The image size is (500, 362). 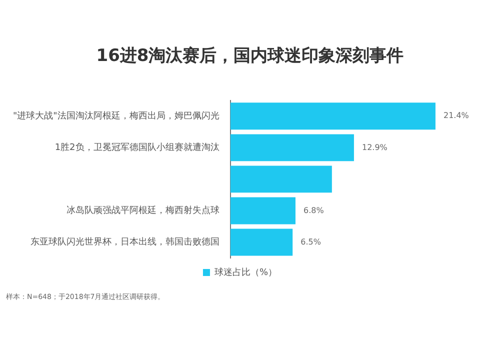 I want to click on data-label: 21.4%, so click(x=456, y=115).